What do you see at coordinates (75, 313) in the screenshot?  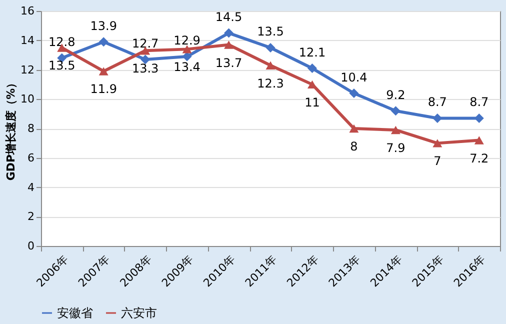 I see `legend-label: 安徽省` at bounding box center [75, 313].